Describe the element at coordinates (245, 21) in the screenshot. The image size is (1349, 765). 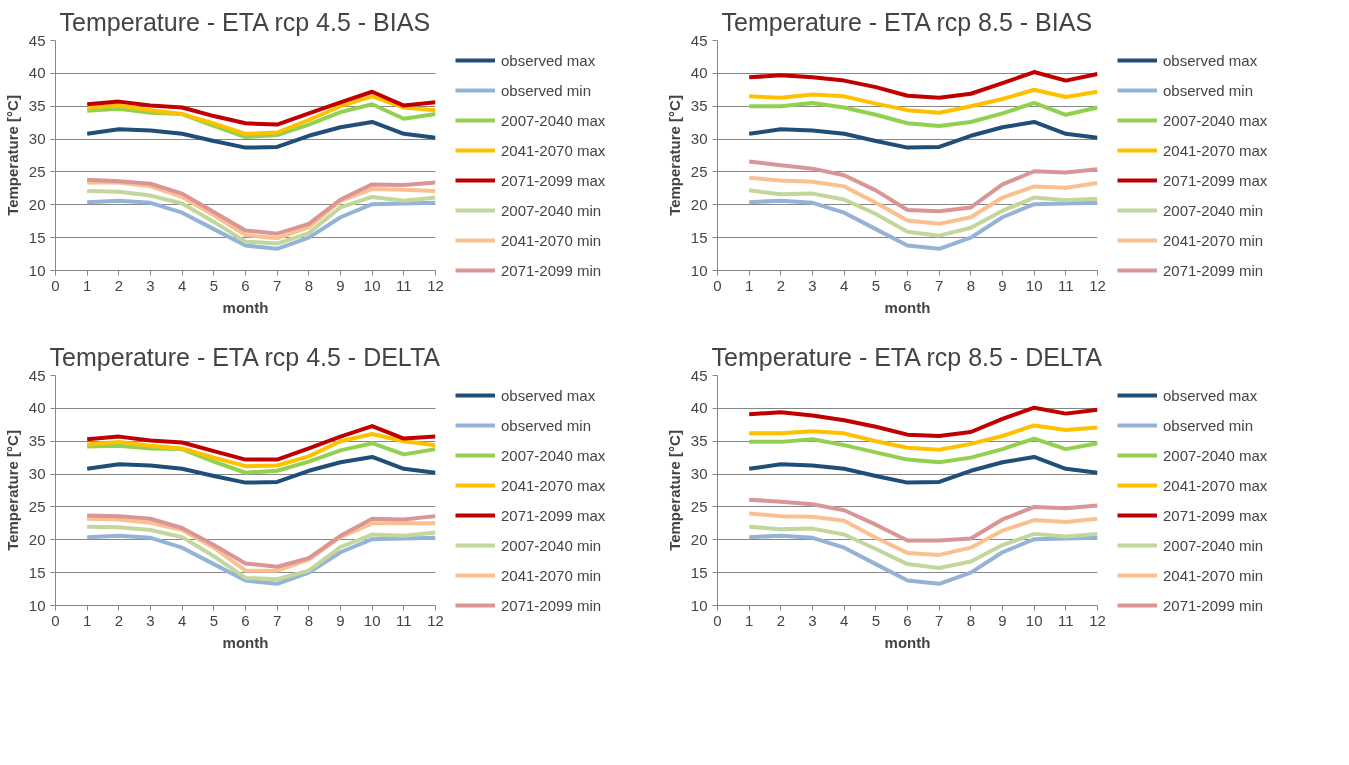
I see `chart-title: Temperature - ETA rcp 4.5 - BIAS` at that location.